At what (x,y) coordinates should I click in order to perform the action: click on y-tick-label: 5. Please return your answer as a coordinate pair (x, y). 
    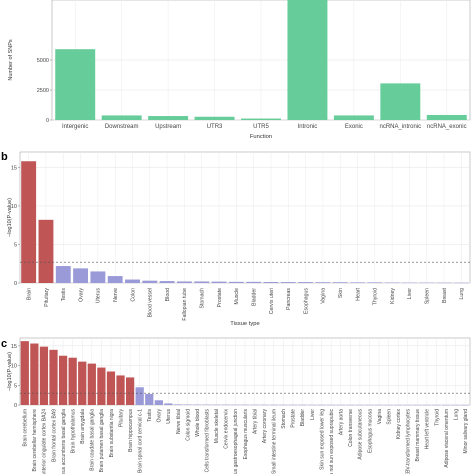
    Looking at the image, I should click on (15, 386).